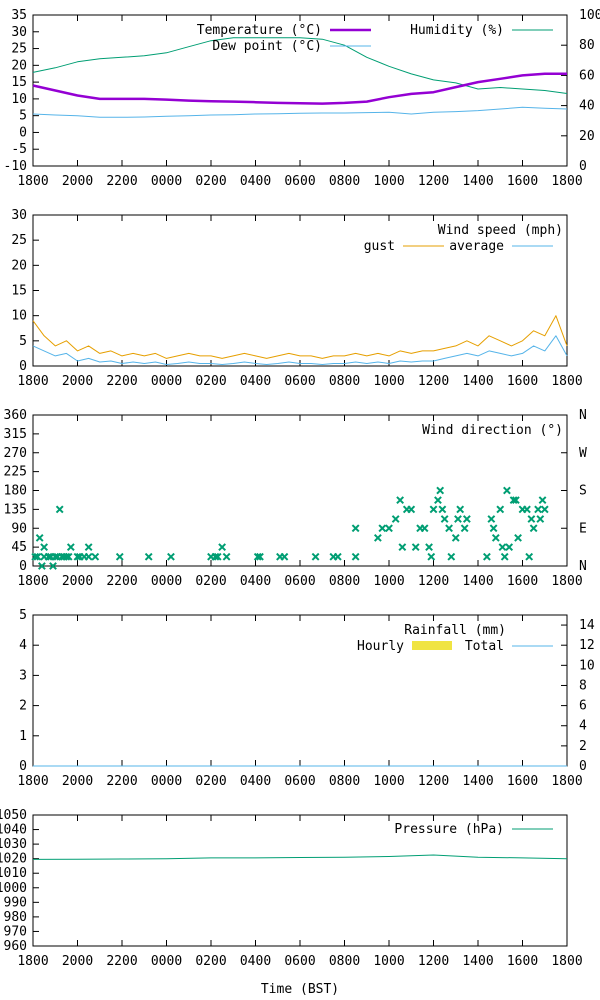 The image size is (600, 1000). What do you see at coordinates (23, 341) in the screenshot?
I see `y-tick-label: 5` at bounding box center [23, 341].